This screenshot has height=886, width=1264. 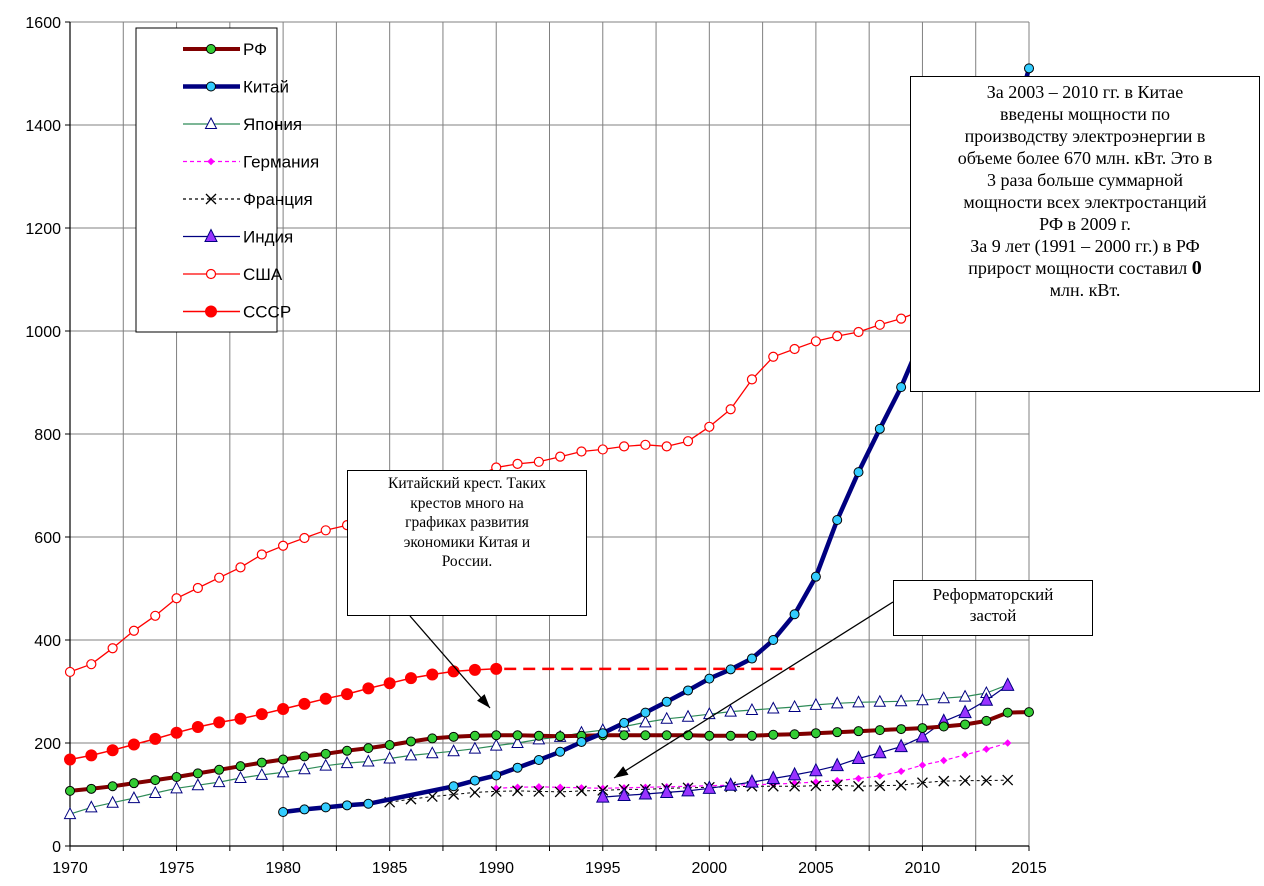 I want to click on legend-marker, so click(x=211, y=49).